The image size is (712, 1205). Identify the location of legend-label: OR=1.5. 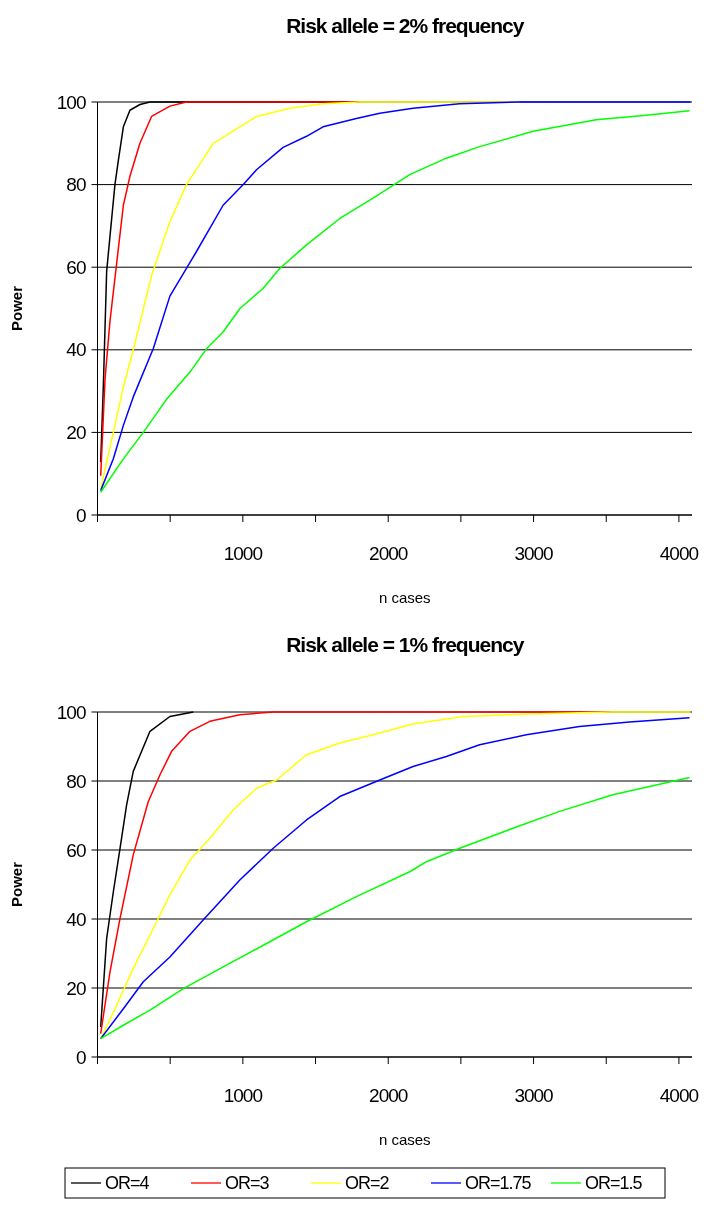
(614, 1183).